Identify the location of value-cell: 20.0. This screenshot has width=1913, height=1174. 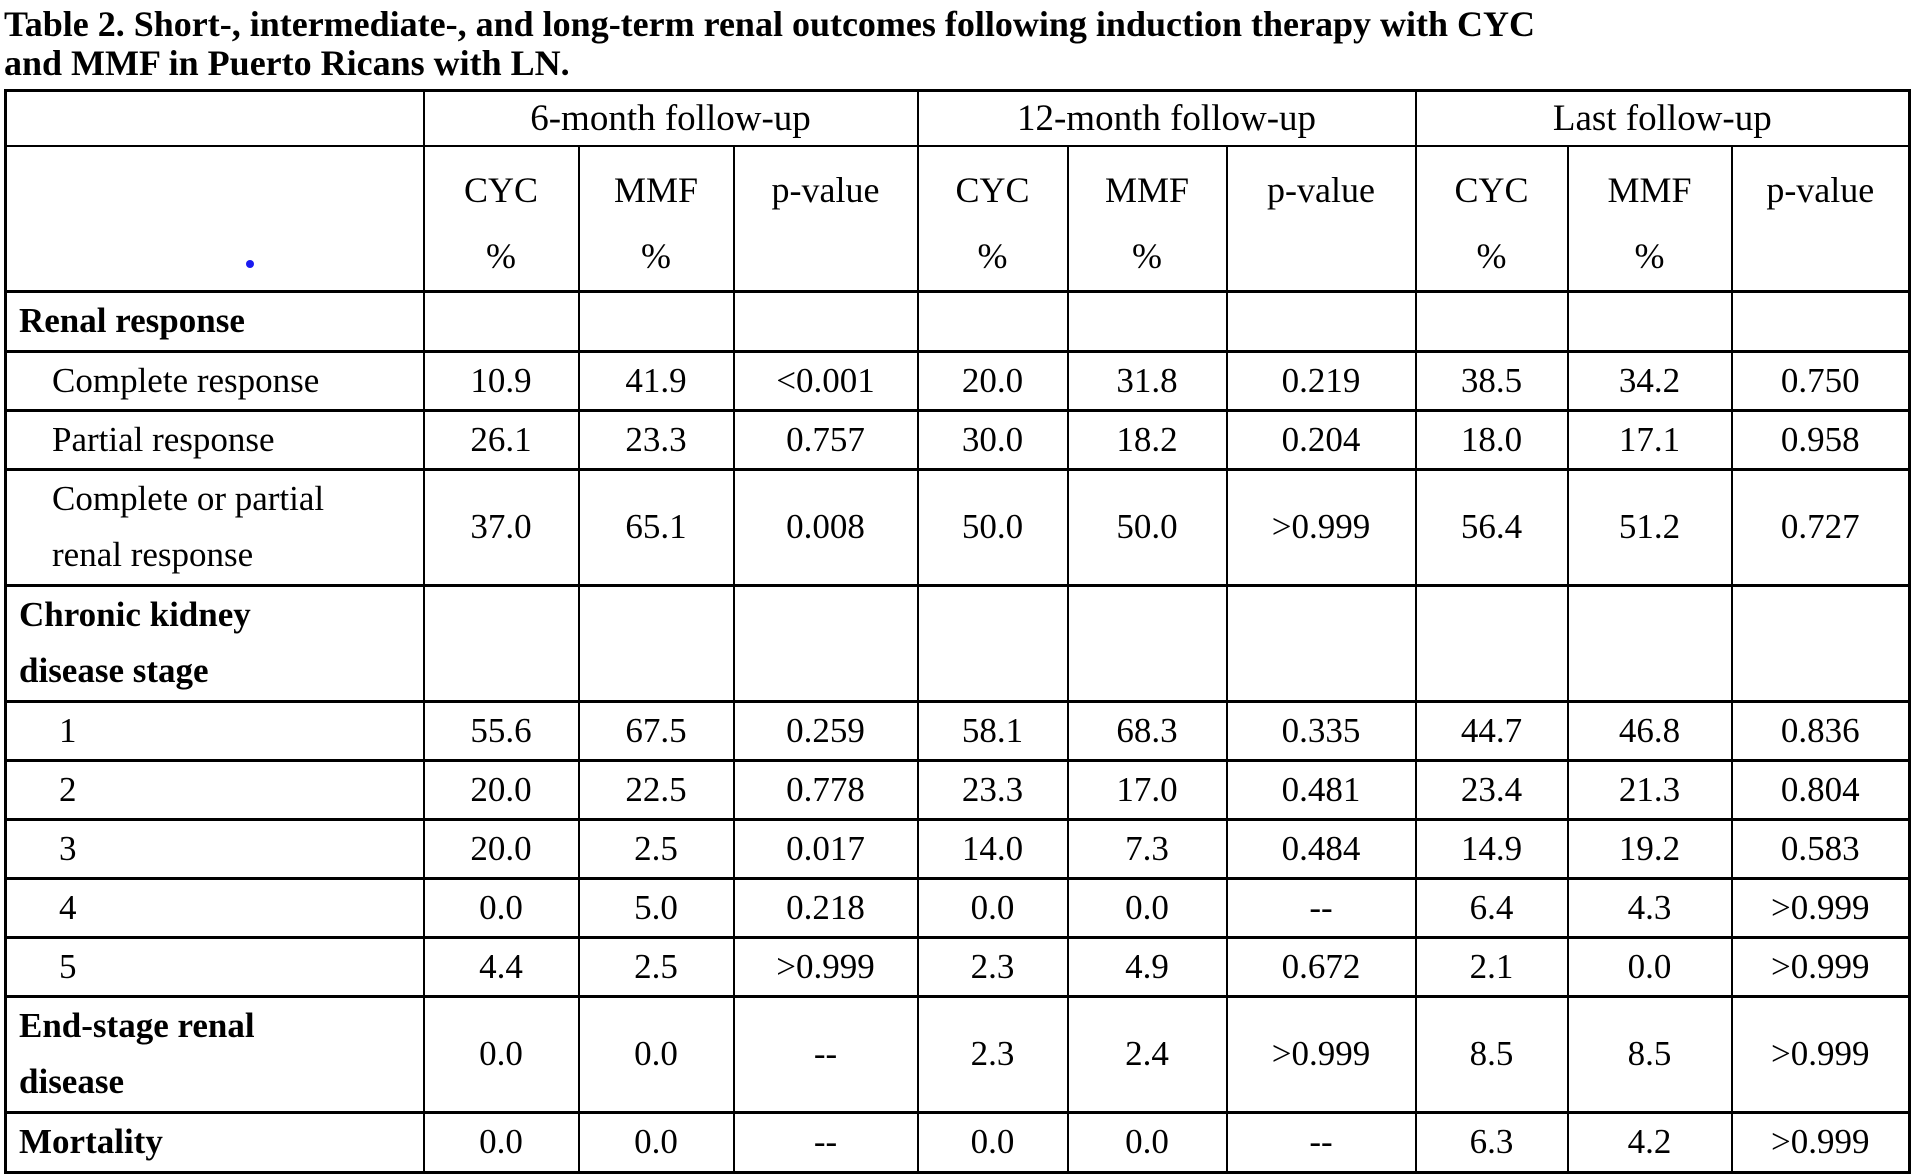
(501, 789).